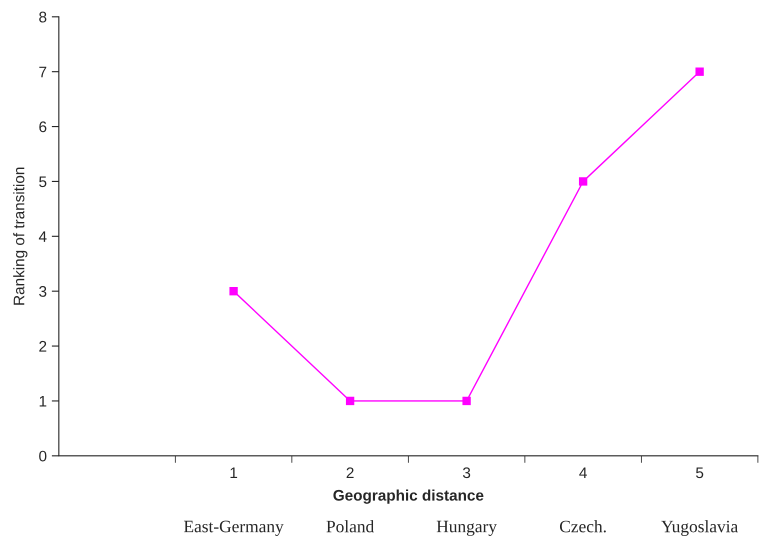  What do you see at coordinates (42, 182) in the screenshot?
I see `y-tick-label: 5` at bounding box center [42, 182].